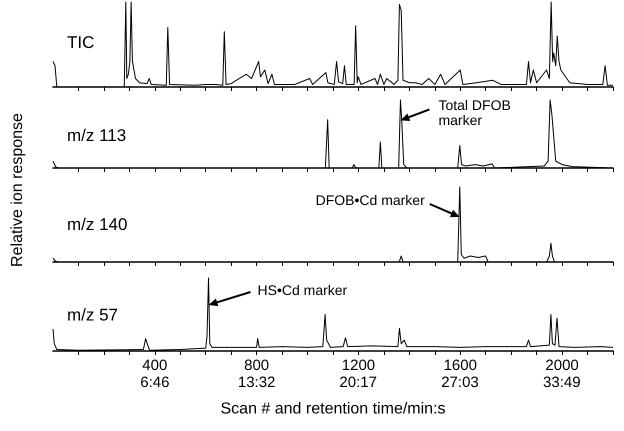 This screenshot has width=624, height=431. What do you see at coordinates (96, 135) in the screenshot?
I see `text: m/z 113` at bounding box center [96, 135].